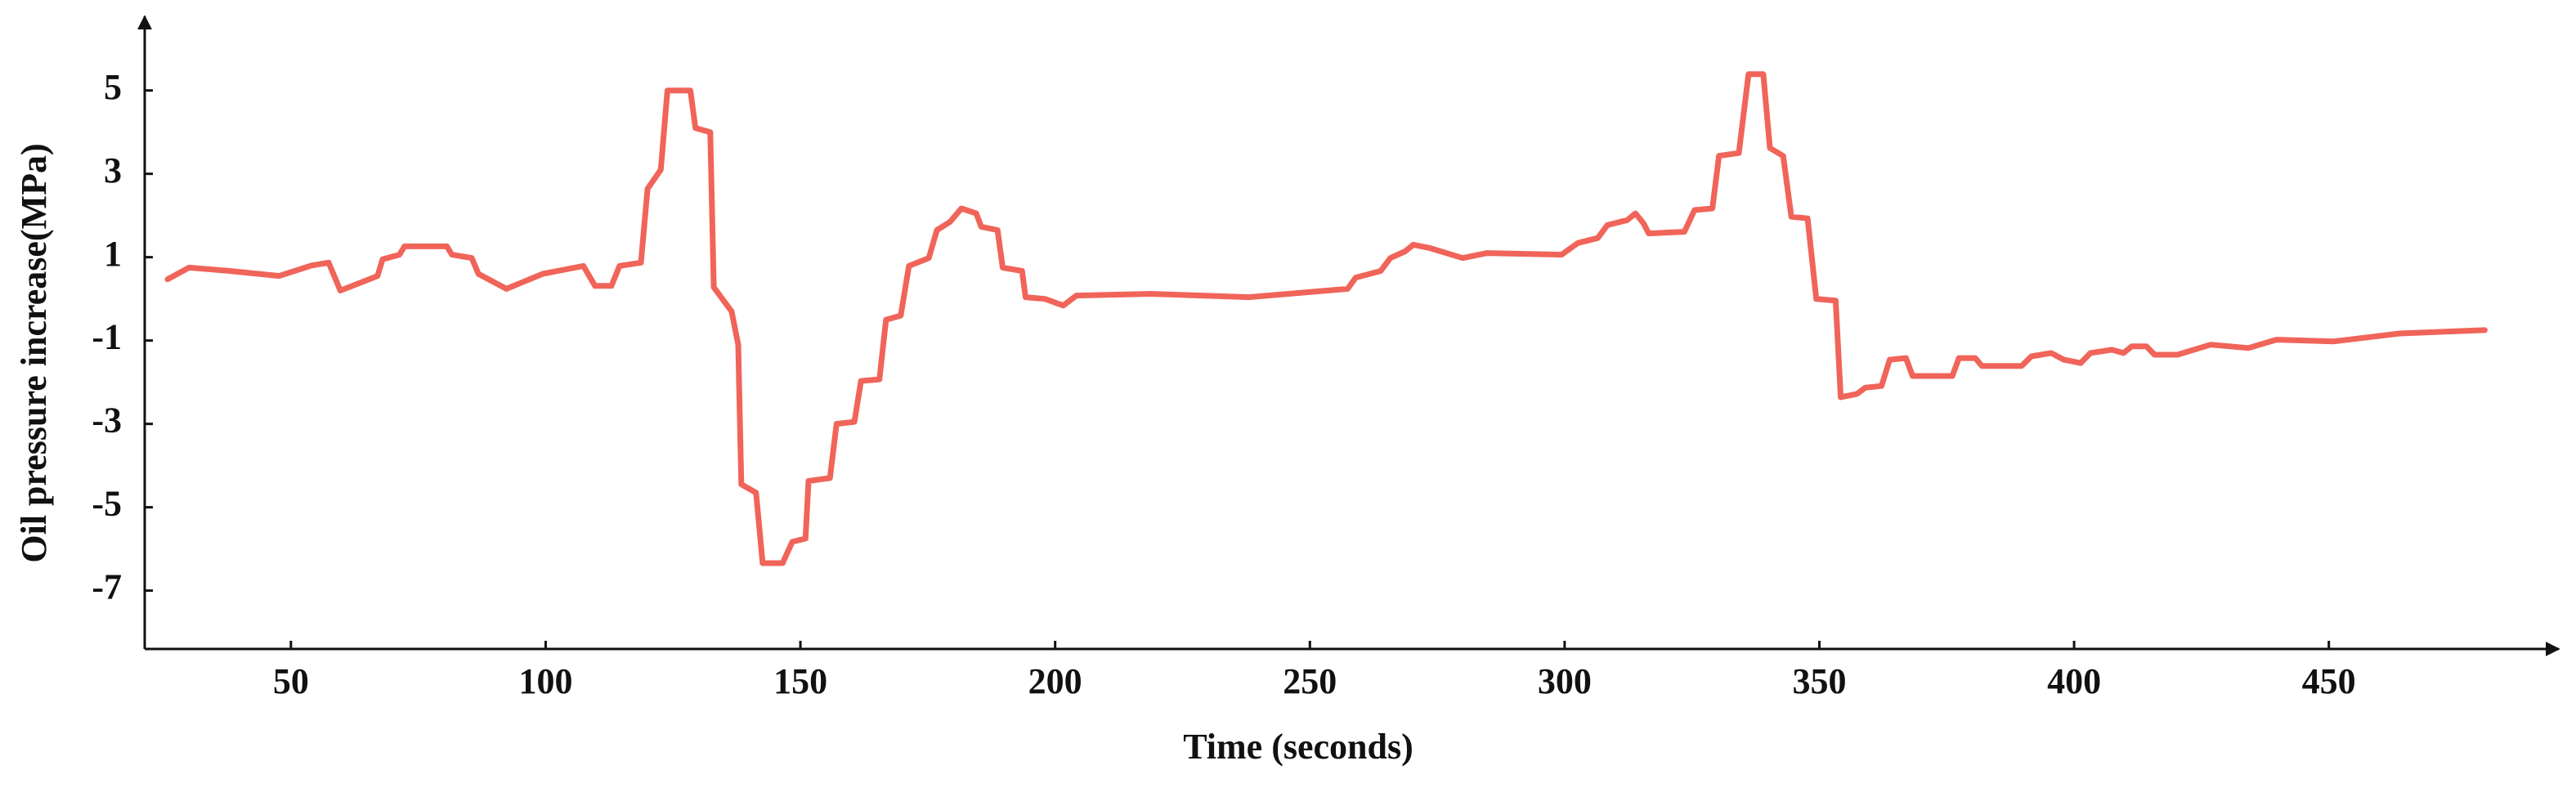 This screenshot has height=792, width=2576. I want to click on y-tick-label: -3, so click(107, 420).